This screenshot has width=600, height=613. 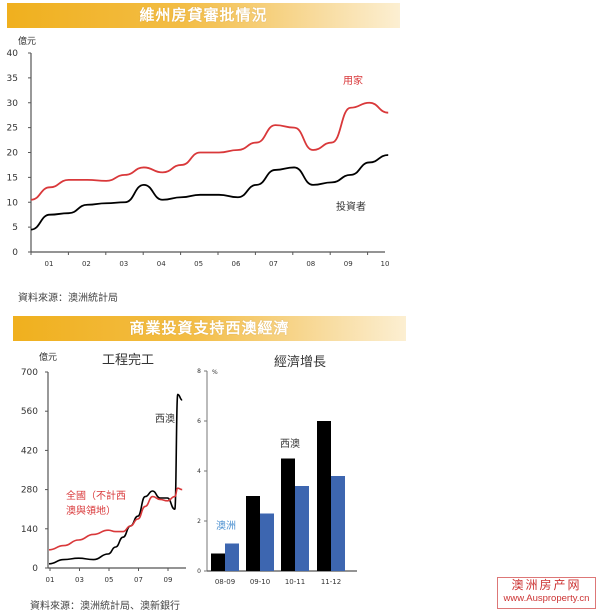 What do you see at coordinates (86, 264) in the screenshot?
I see `x-tick-label: 02` at bounding box center [86, 264].